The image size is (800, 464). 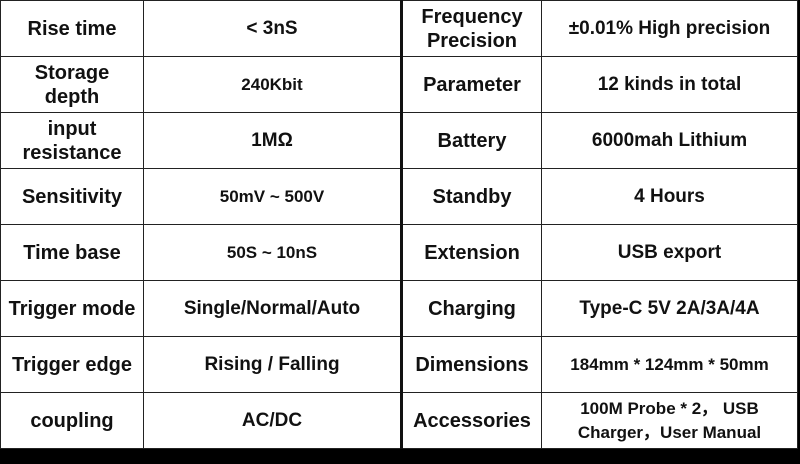 What do you see at coordinates (471, 364) in the screenshot?
I see `spec-label: Dimensions` at bounding box center [471, 364].